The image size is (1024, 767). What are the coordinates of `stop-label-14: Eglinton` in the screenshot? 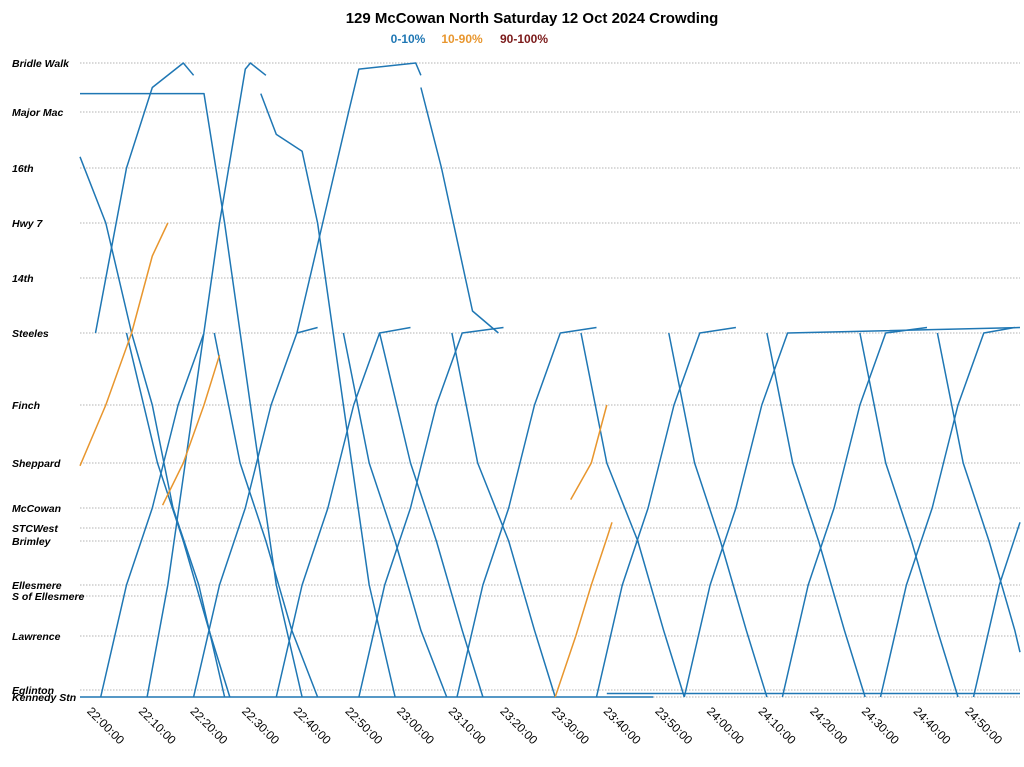 It's located at (33, 691).